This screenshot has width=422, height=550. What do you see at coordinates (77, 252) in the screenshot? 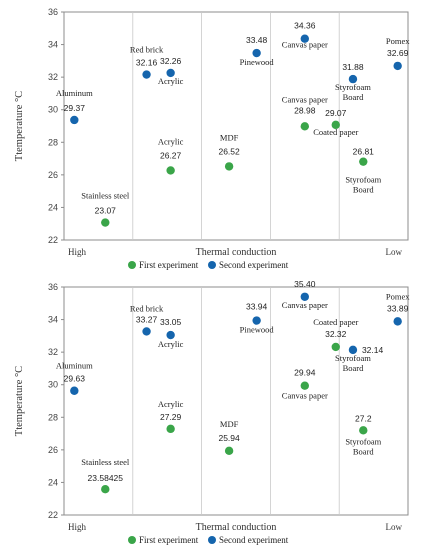
I see `x-axis-left-label: High` at bounding box center [77, 252].